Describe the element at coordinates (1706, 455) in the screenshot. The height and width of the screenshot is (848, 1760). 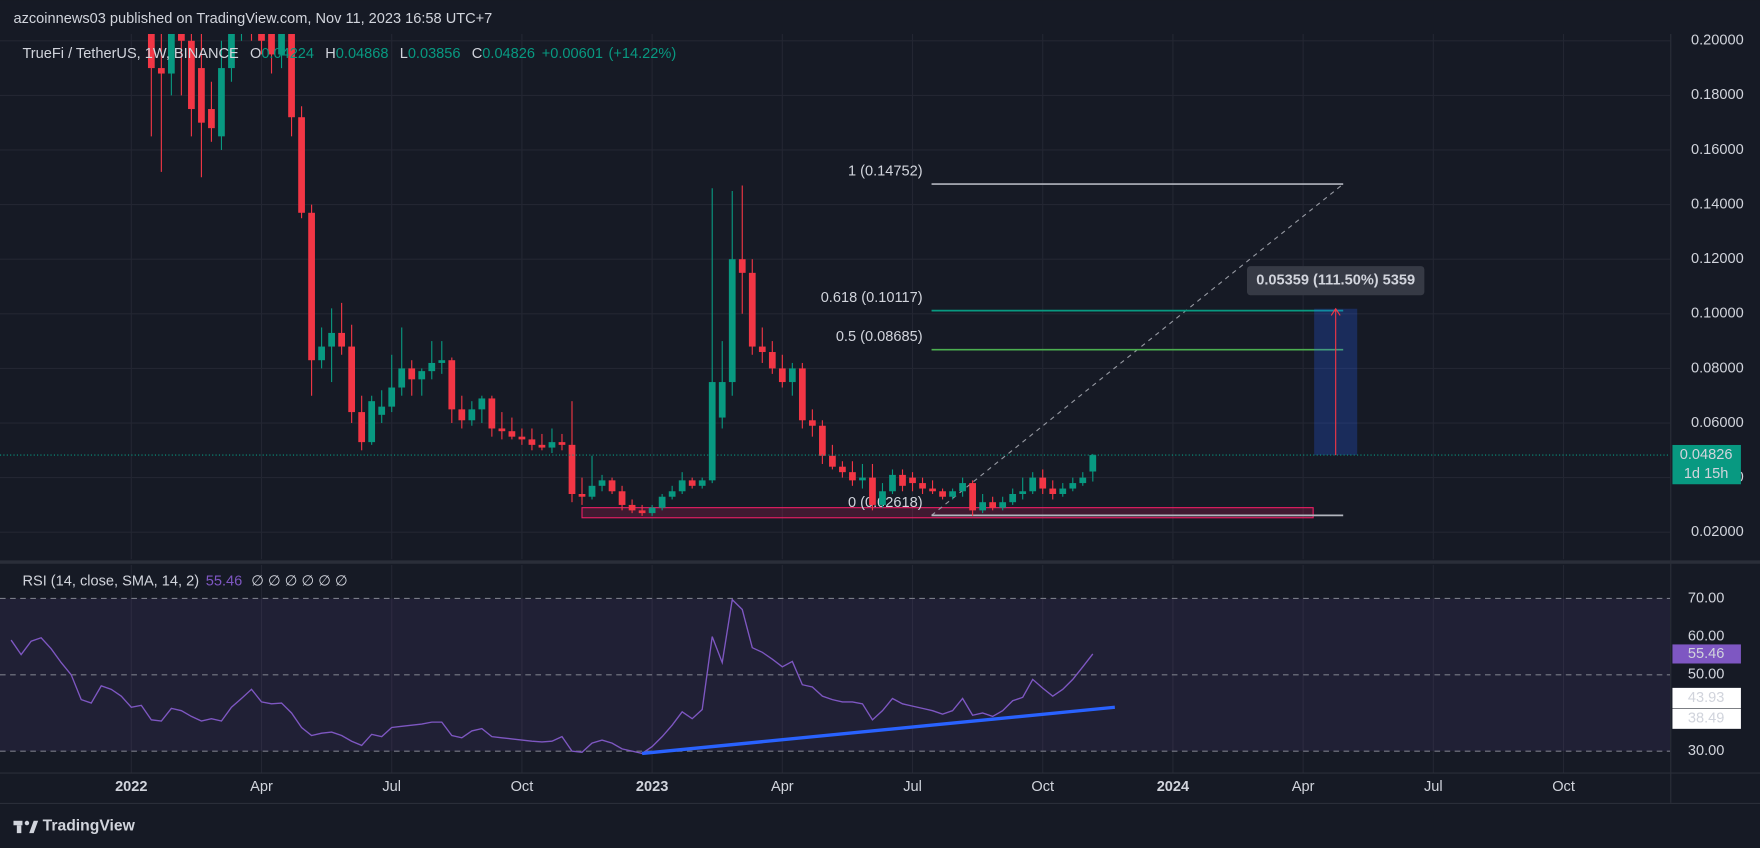
I see `price-badge-value: 0.04826` at that location.